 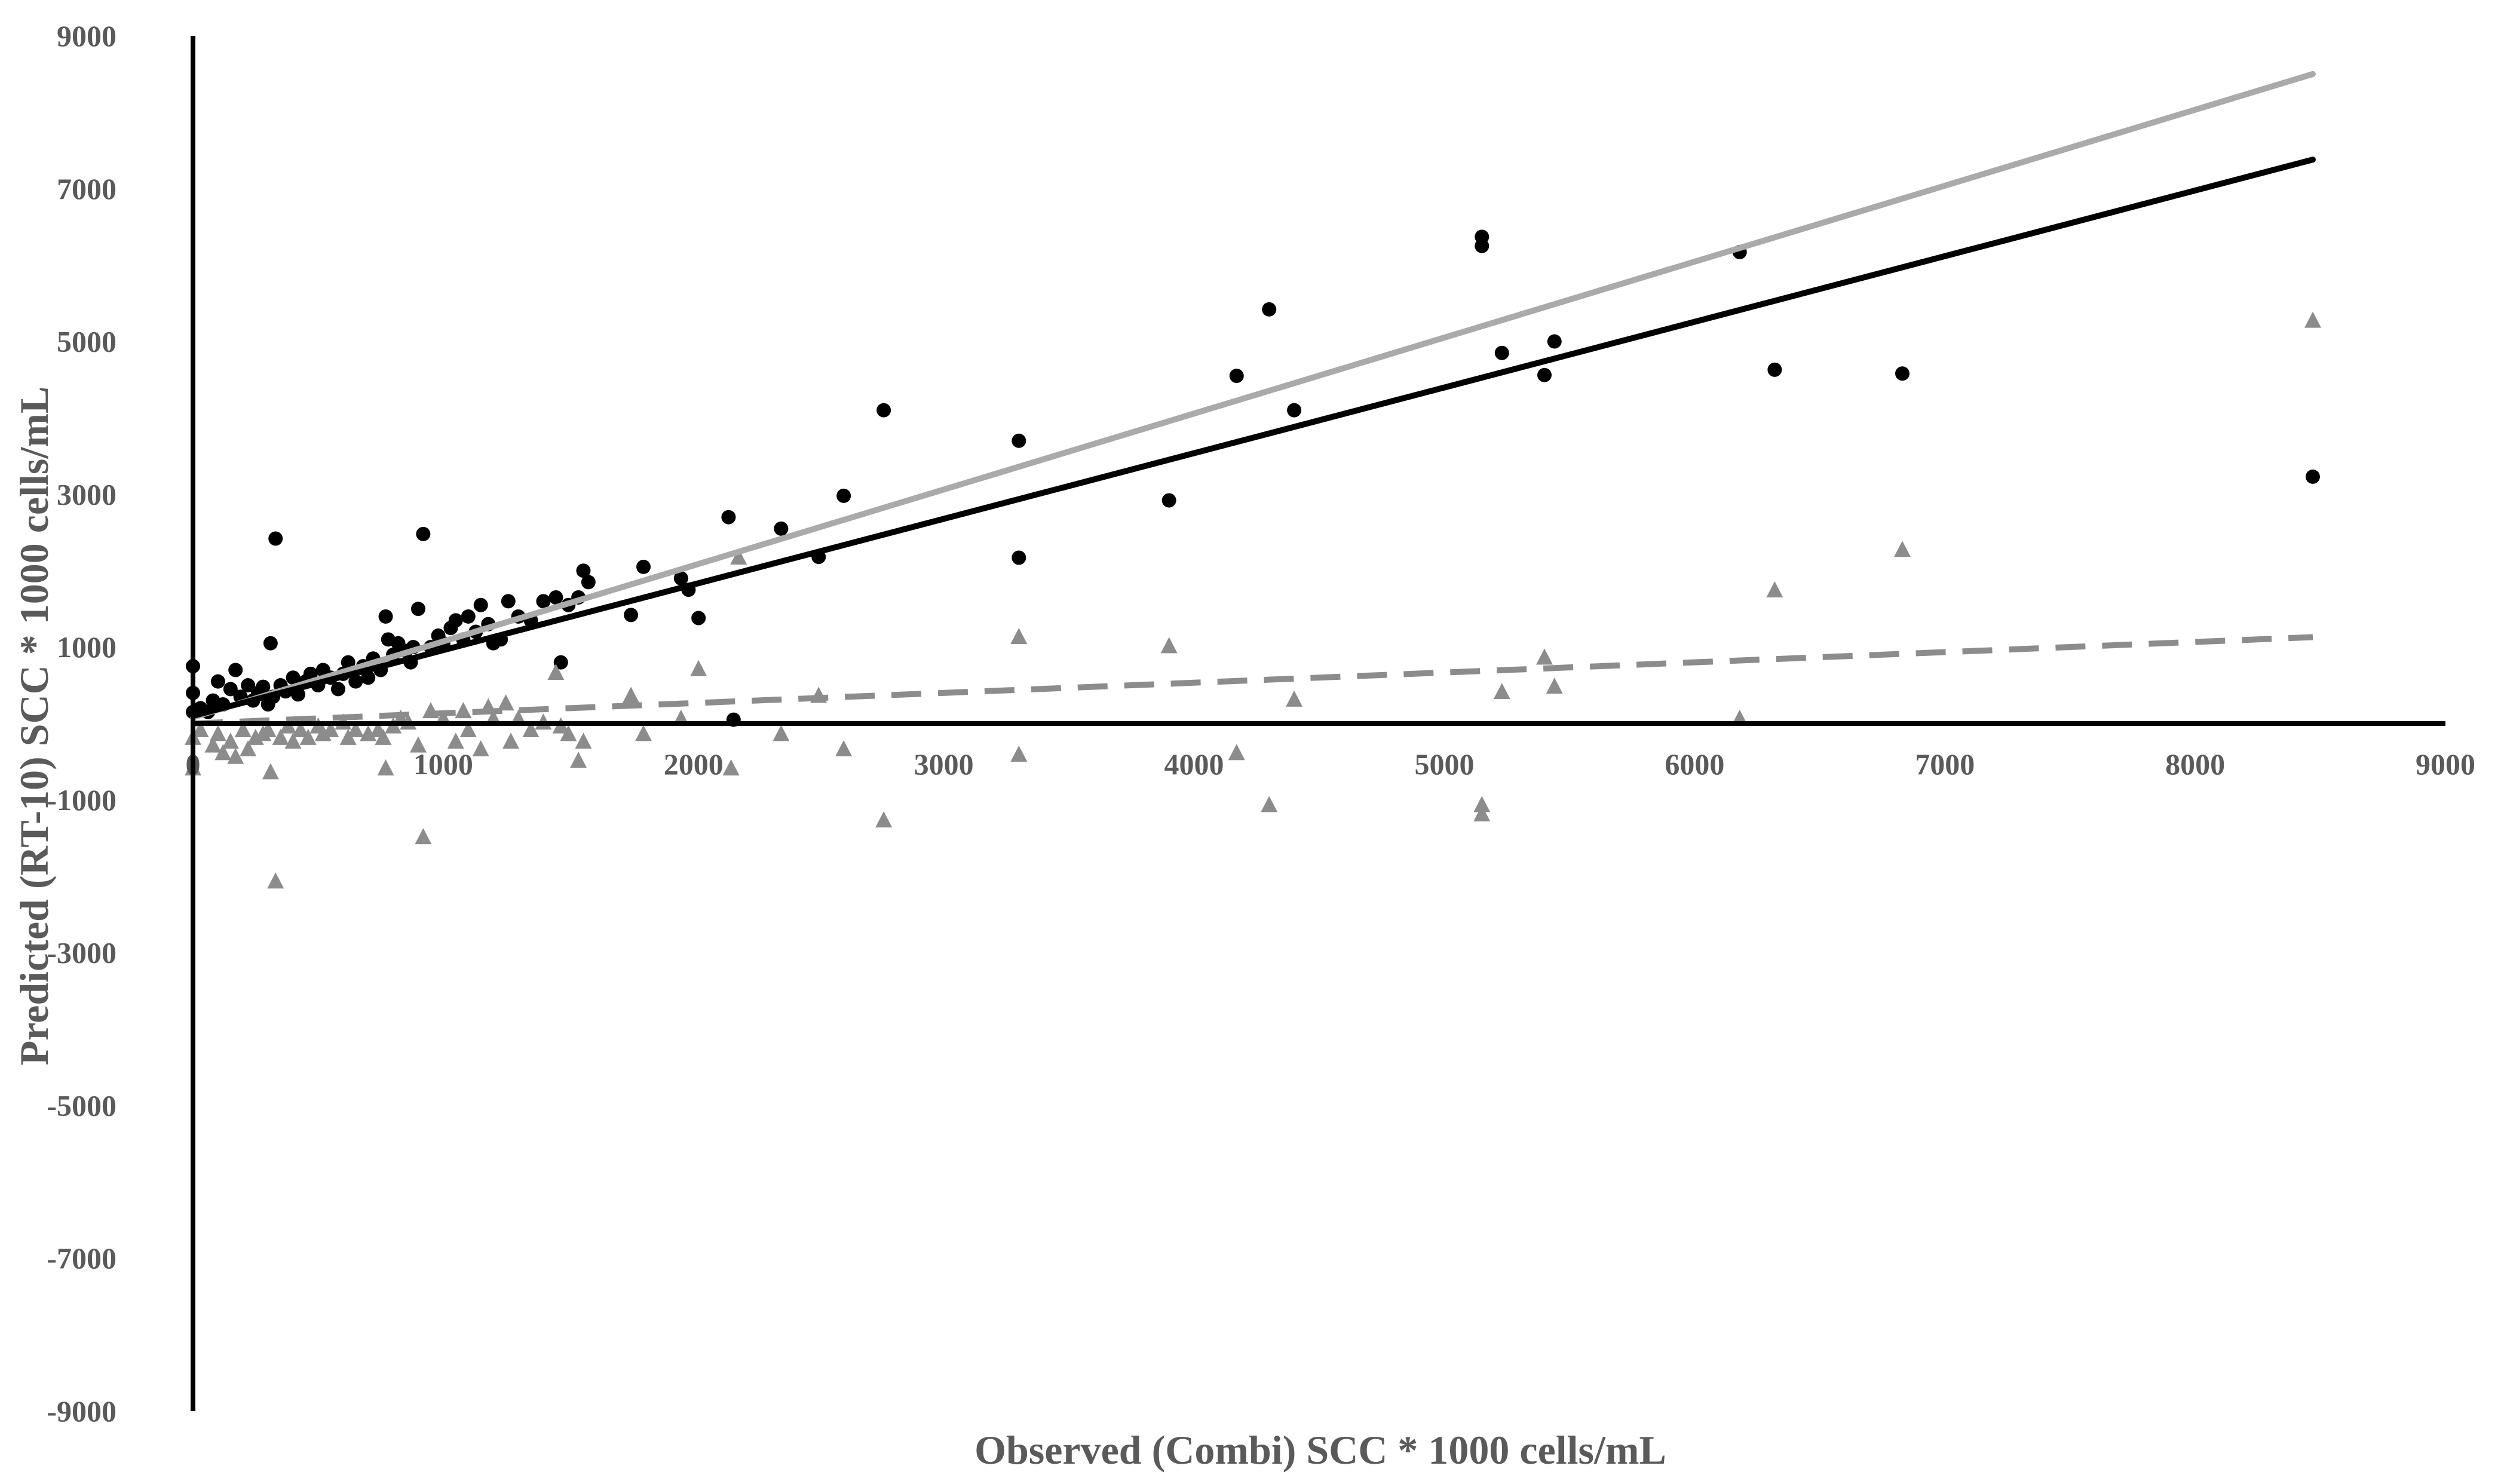 What do you see at coordinates (2445, 764) in the screenshot?
I see `x-tick-label: 9000` at bounding box center [2445, 764].